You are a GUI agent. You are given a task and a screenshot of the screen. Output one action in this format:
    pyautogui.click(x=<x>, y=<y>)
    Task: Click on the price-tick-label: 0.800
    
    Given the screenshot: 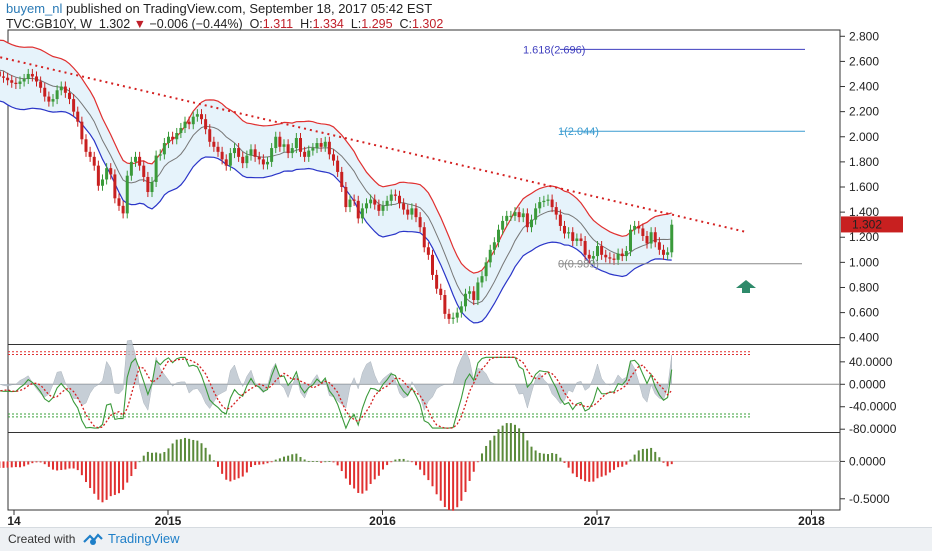 What is the action you would take?
    pyautogui.click(x=864, y=287)
    